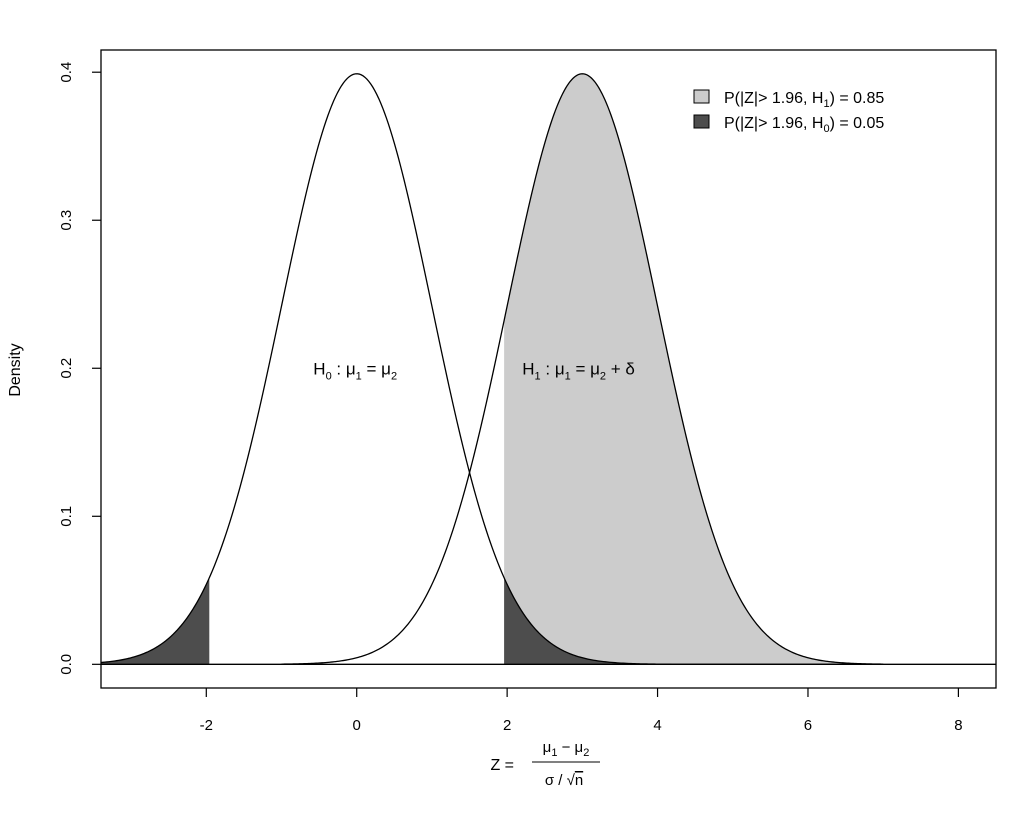 Image resolution: width=1020 pixels, height=816 pixels. I want to click on x-tick-label-6: 6, so click(808, 725).